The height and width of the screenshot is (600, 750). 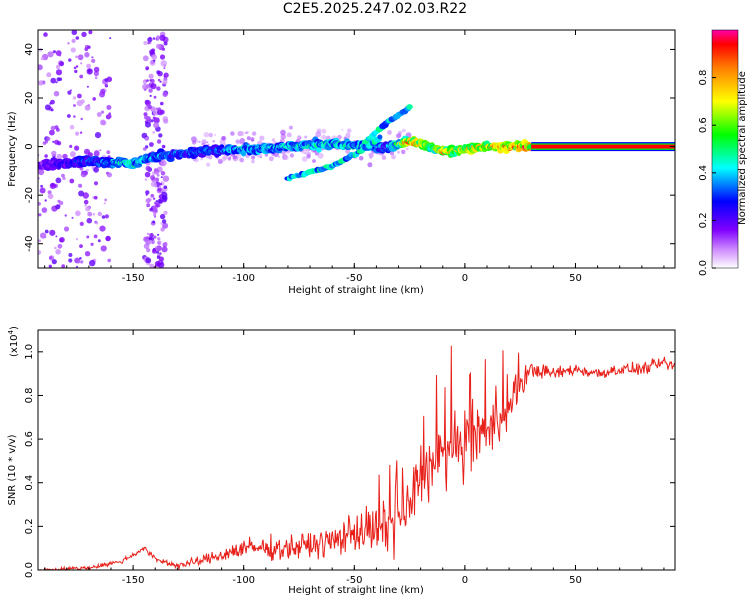 What do you see at coordinates (29, 146) in the screenshot?
I see `spectrogram-y-tick-label: 0` at bounding box center [29, 146].